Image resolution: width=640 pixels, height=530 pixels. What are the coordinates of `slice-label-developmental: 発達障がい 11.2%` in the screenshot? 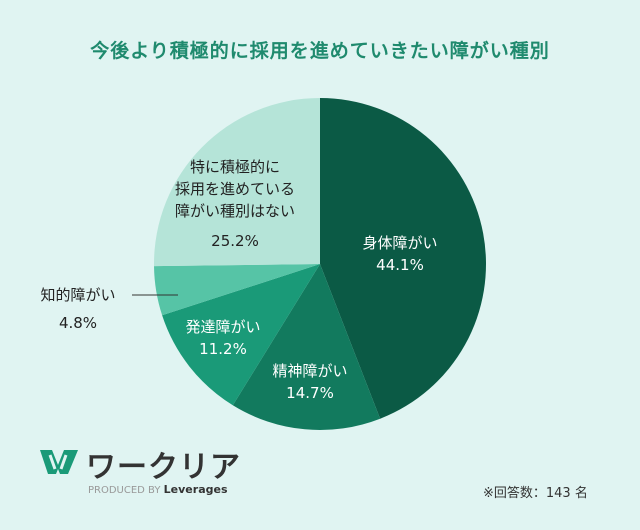 It's located at (223, 338).